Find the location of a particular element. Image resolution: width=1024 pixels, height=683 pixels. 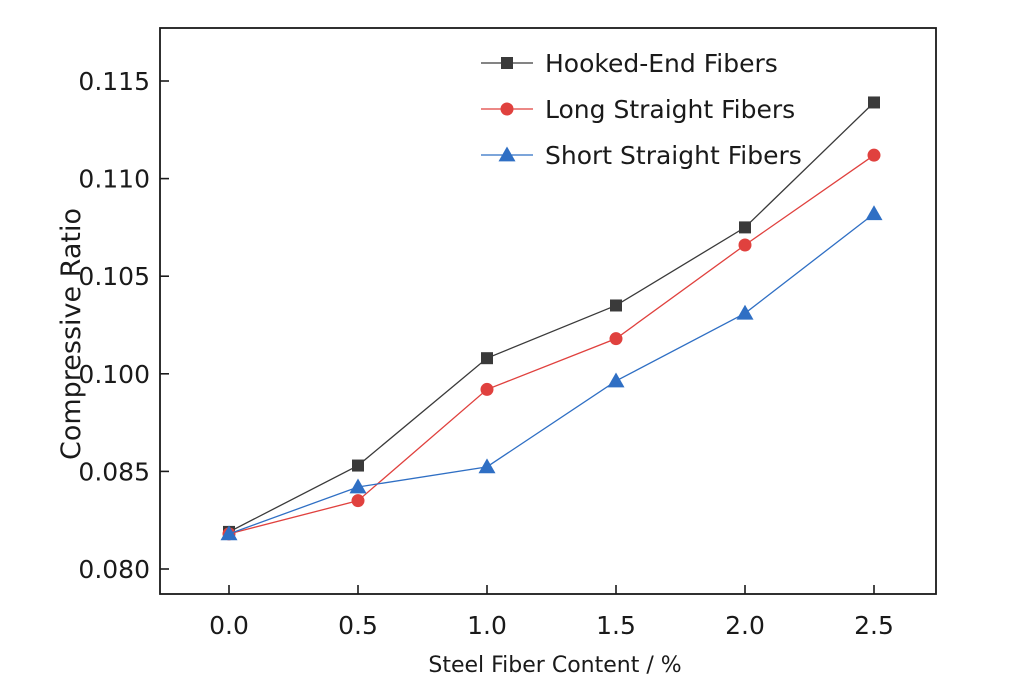

y-tick-label: 0.100 is located at coordinates (114, 374).